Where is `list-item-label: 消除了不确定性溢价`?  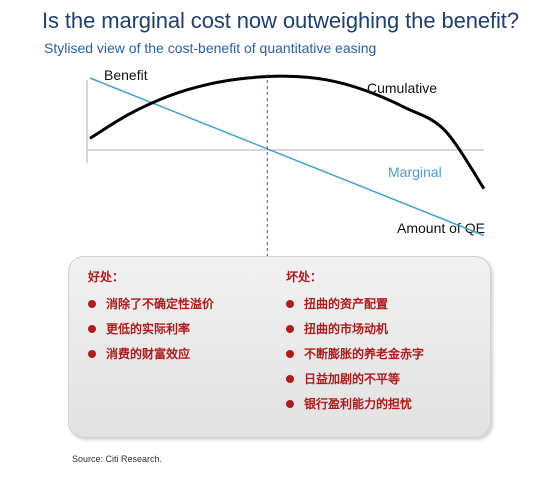
list-item-label: 消除了不确定性溢价 is located at coordinates (160, 304).